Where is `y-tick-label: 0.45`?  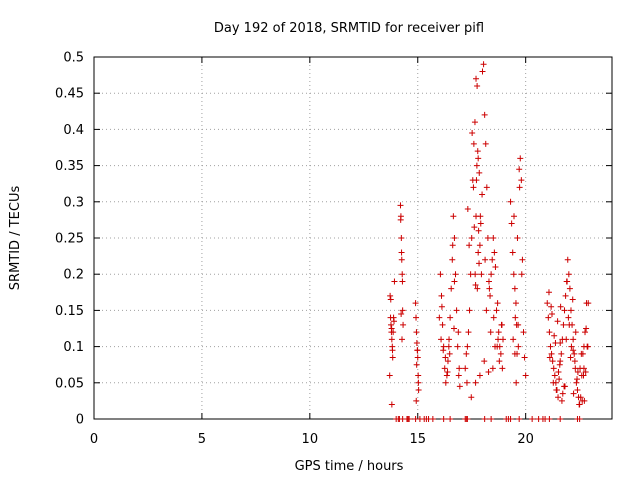
y-tick-label: 0.45 is located at coordinates (69, 94).